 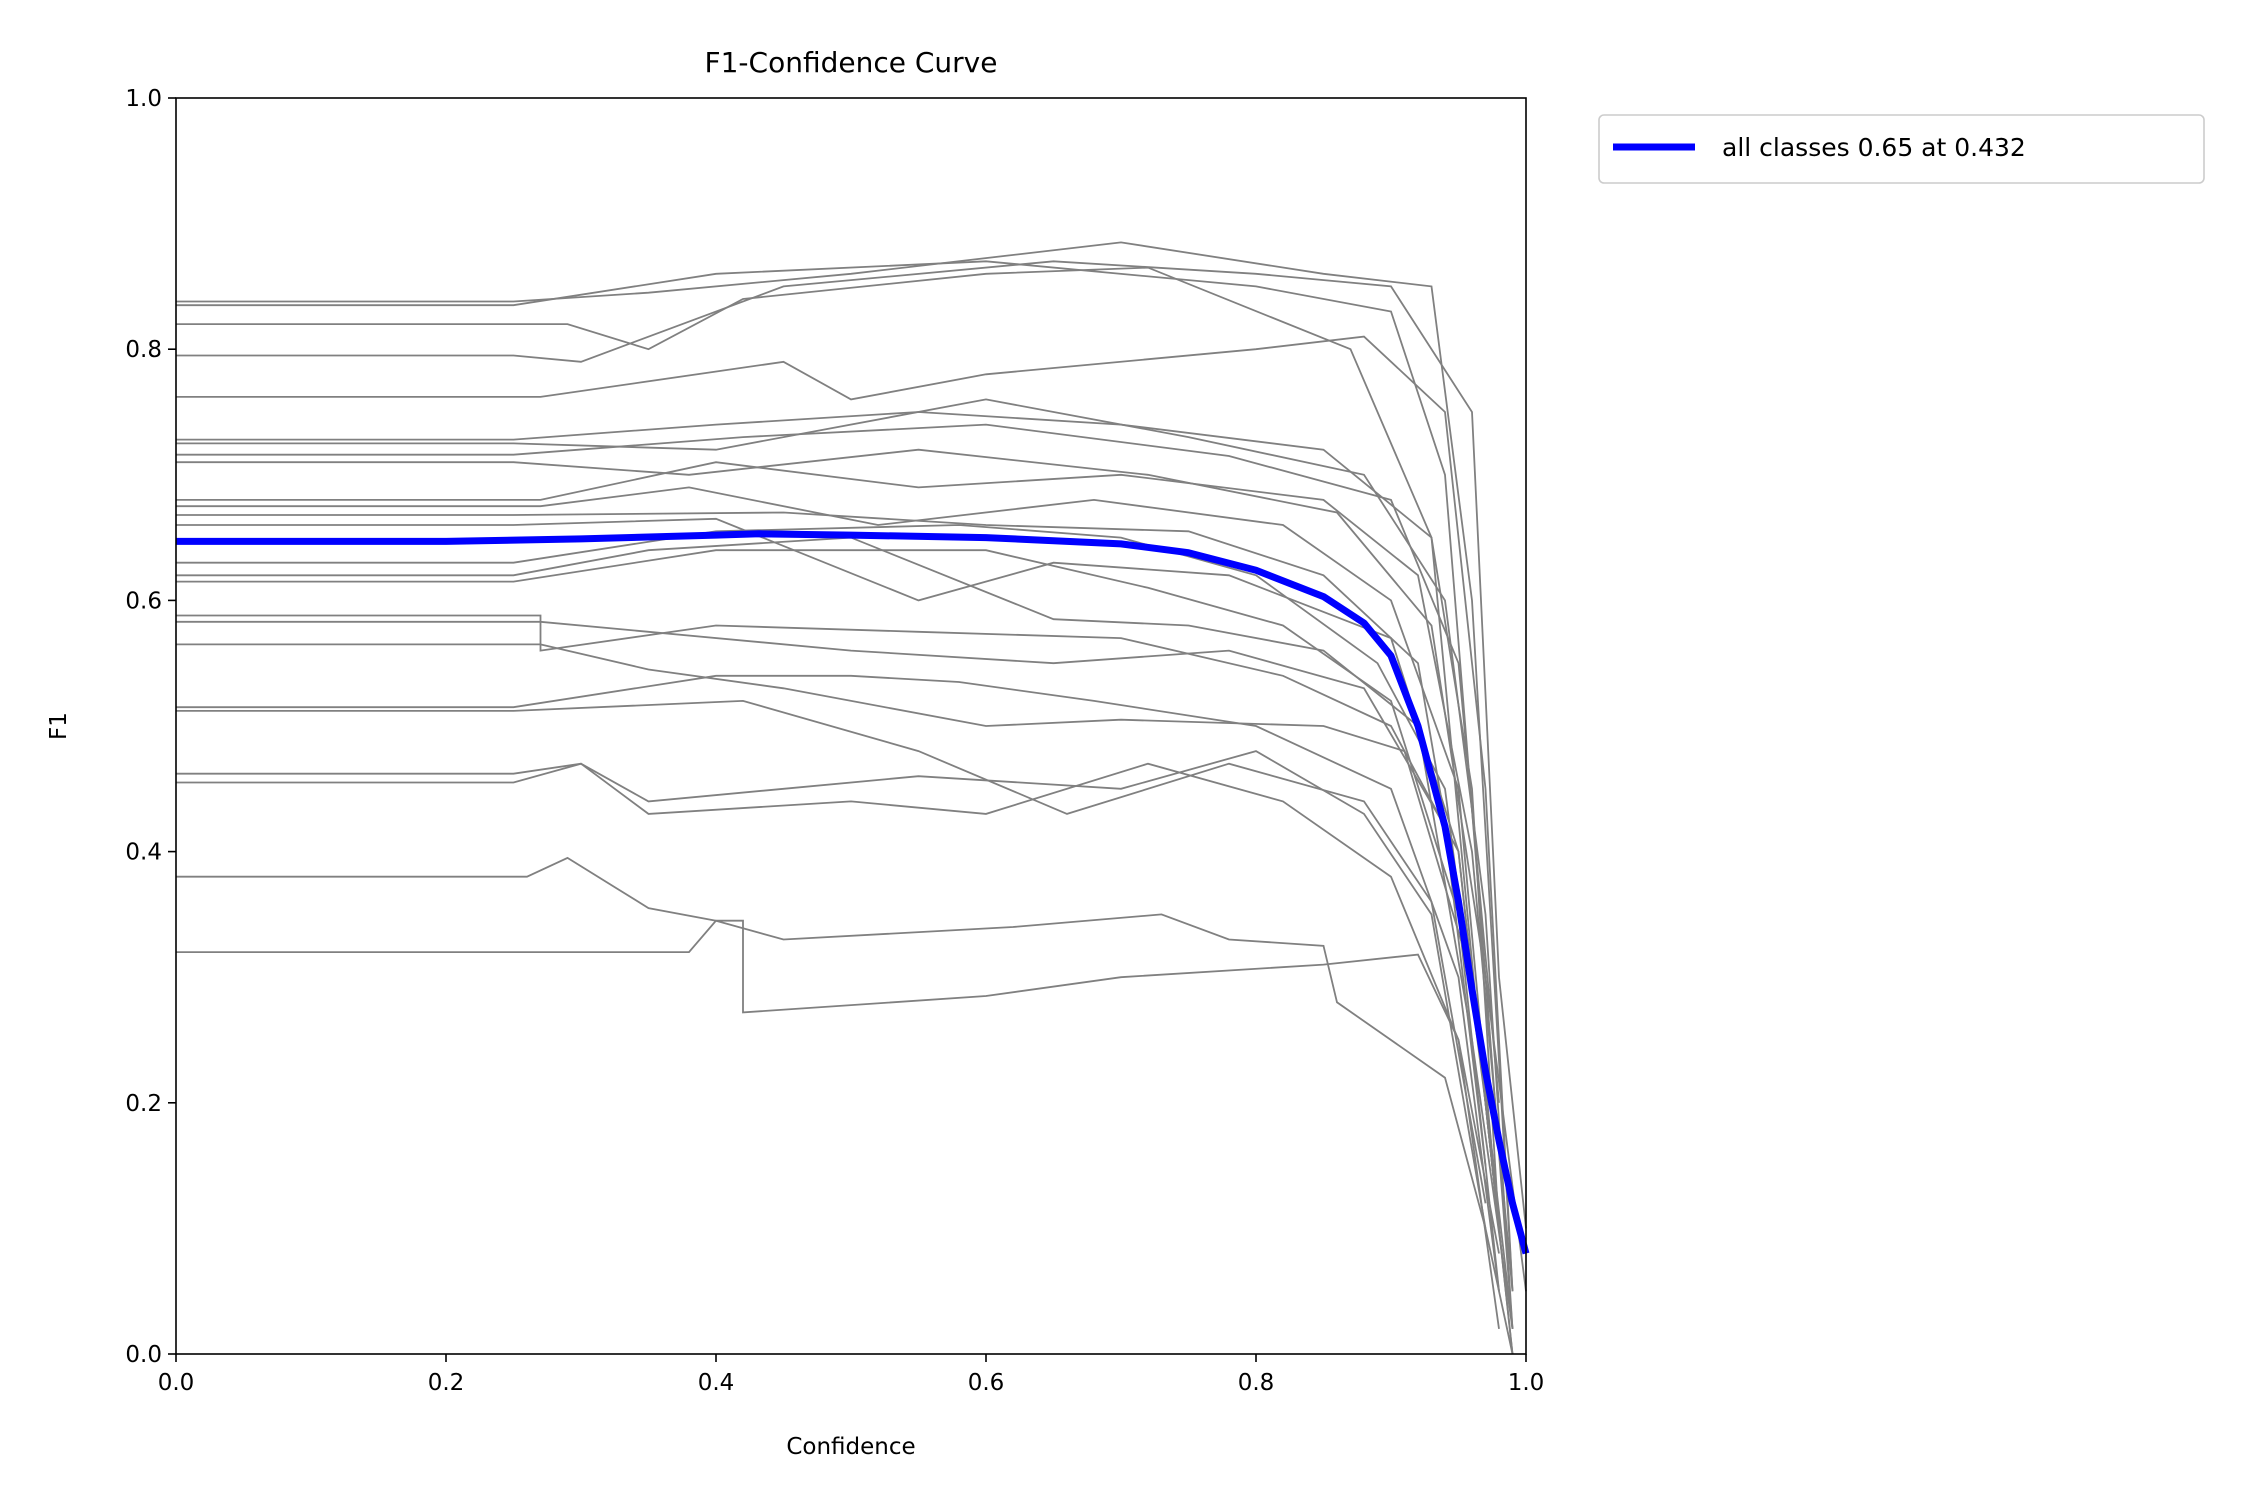 What do you see at coordinates (1874, 147) in the screenshot?
I see `legend-label-all-classes: all classes 0.65 at 0.432` at bounding box center [1874, 147].